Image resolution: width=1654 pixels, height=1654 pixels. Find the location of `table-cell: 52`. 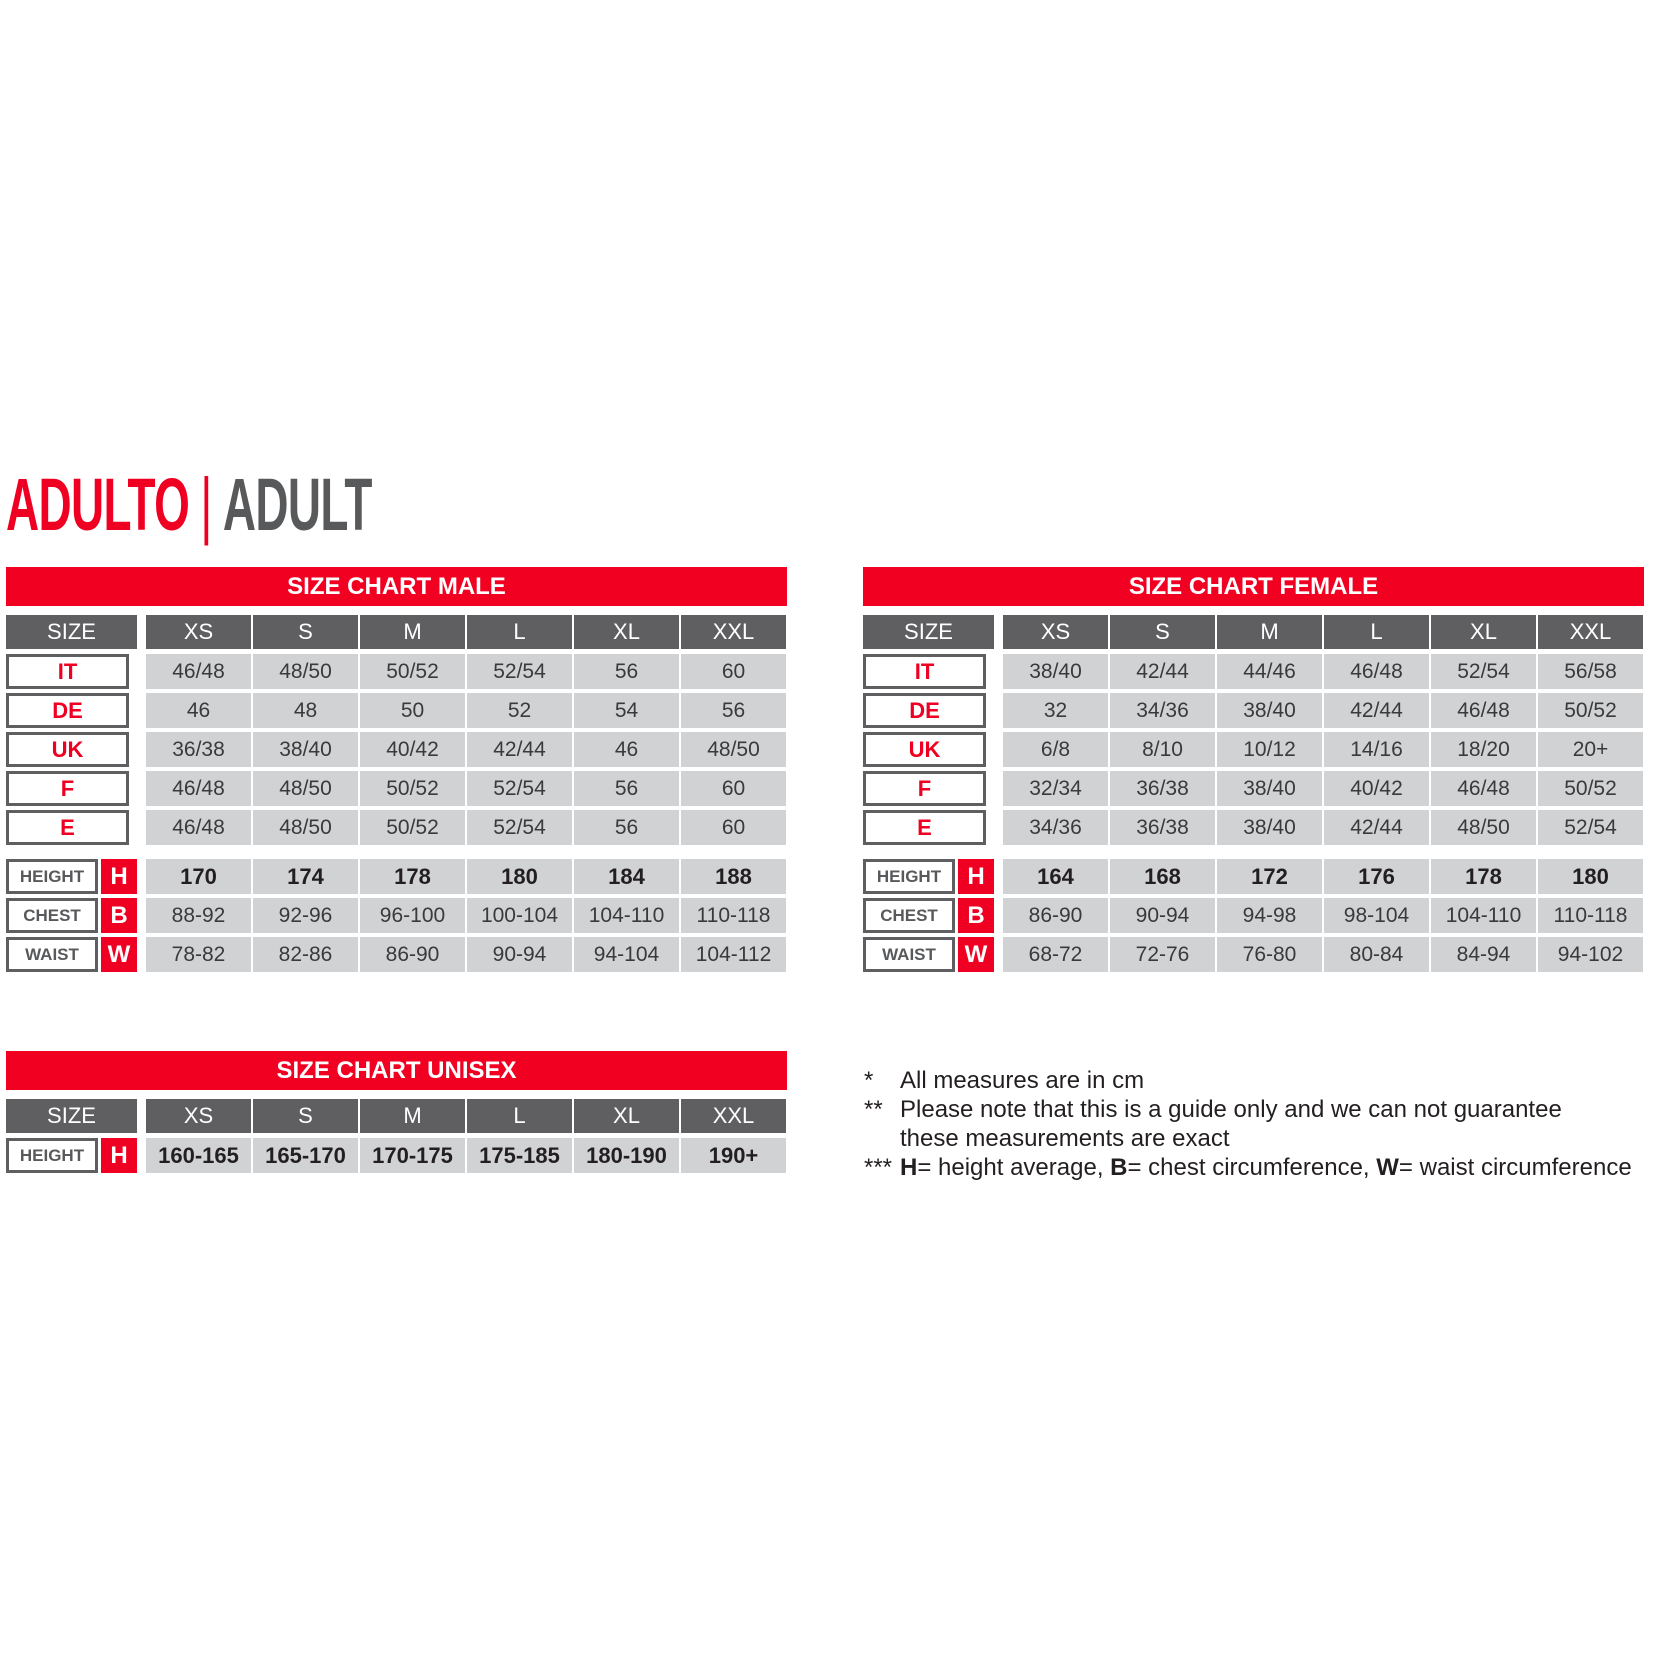

table-cell: 52 is located at coordinates (519, 710).